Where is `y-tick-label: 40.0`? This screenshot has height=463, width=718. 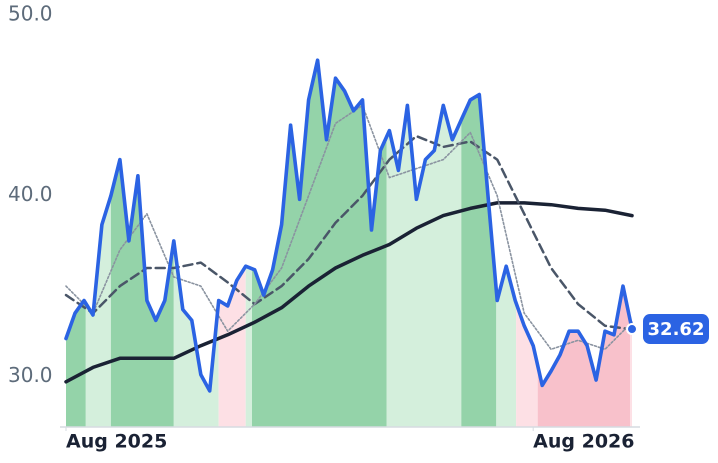
y-tick-label: 40.0 is located at coordinates (30, 194).